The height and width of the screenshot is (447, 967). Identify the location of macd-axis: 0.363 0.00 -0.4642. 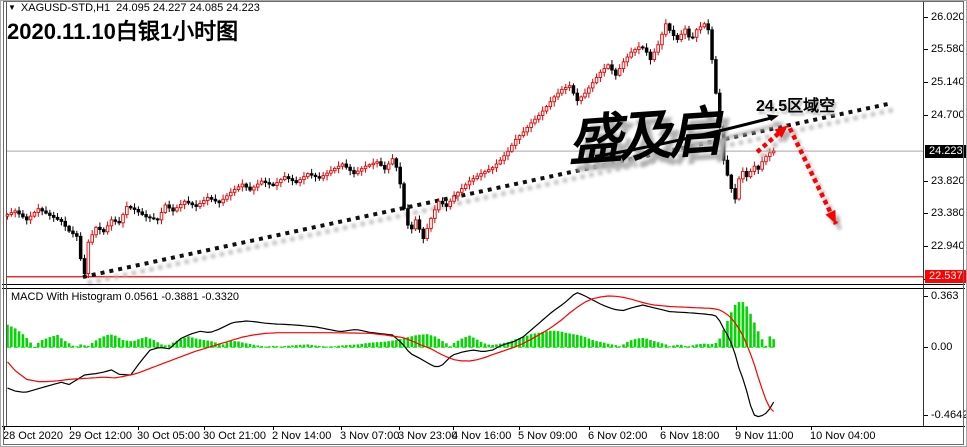
(945, 358).